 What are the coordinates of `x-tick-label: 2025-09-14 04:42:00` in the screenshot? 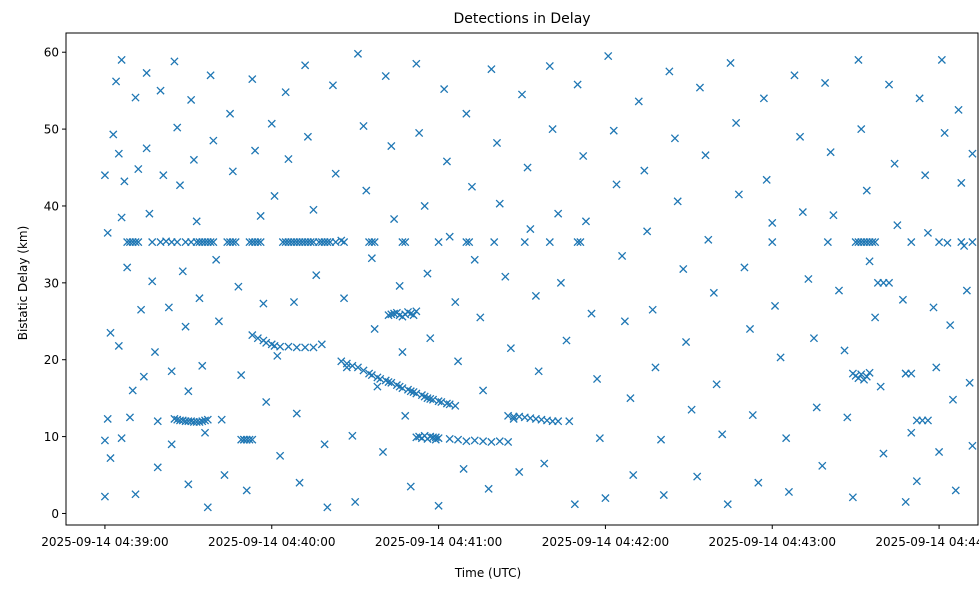 It's located at (605, 542).